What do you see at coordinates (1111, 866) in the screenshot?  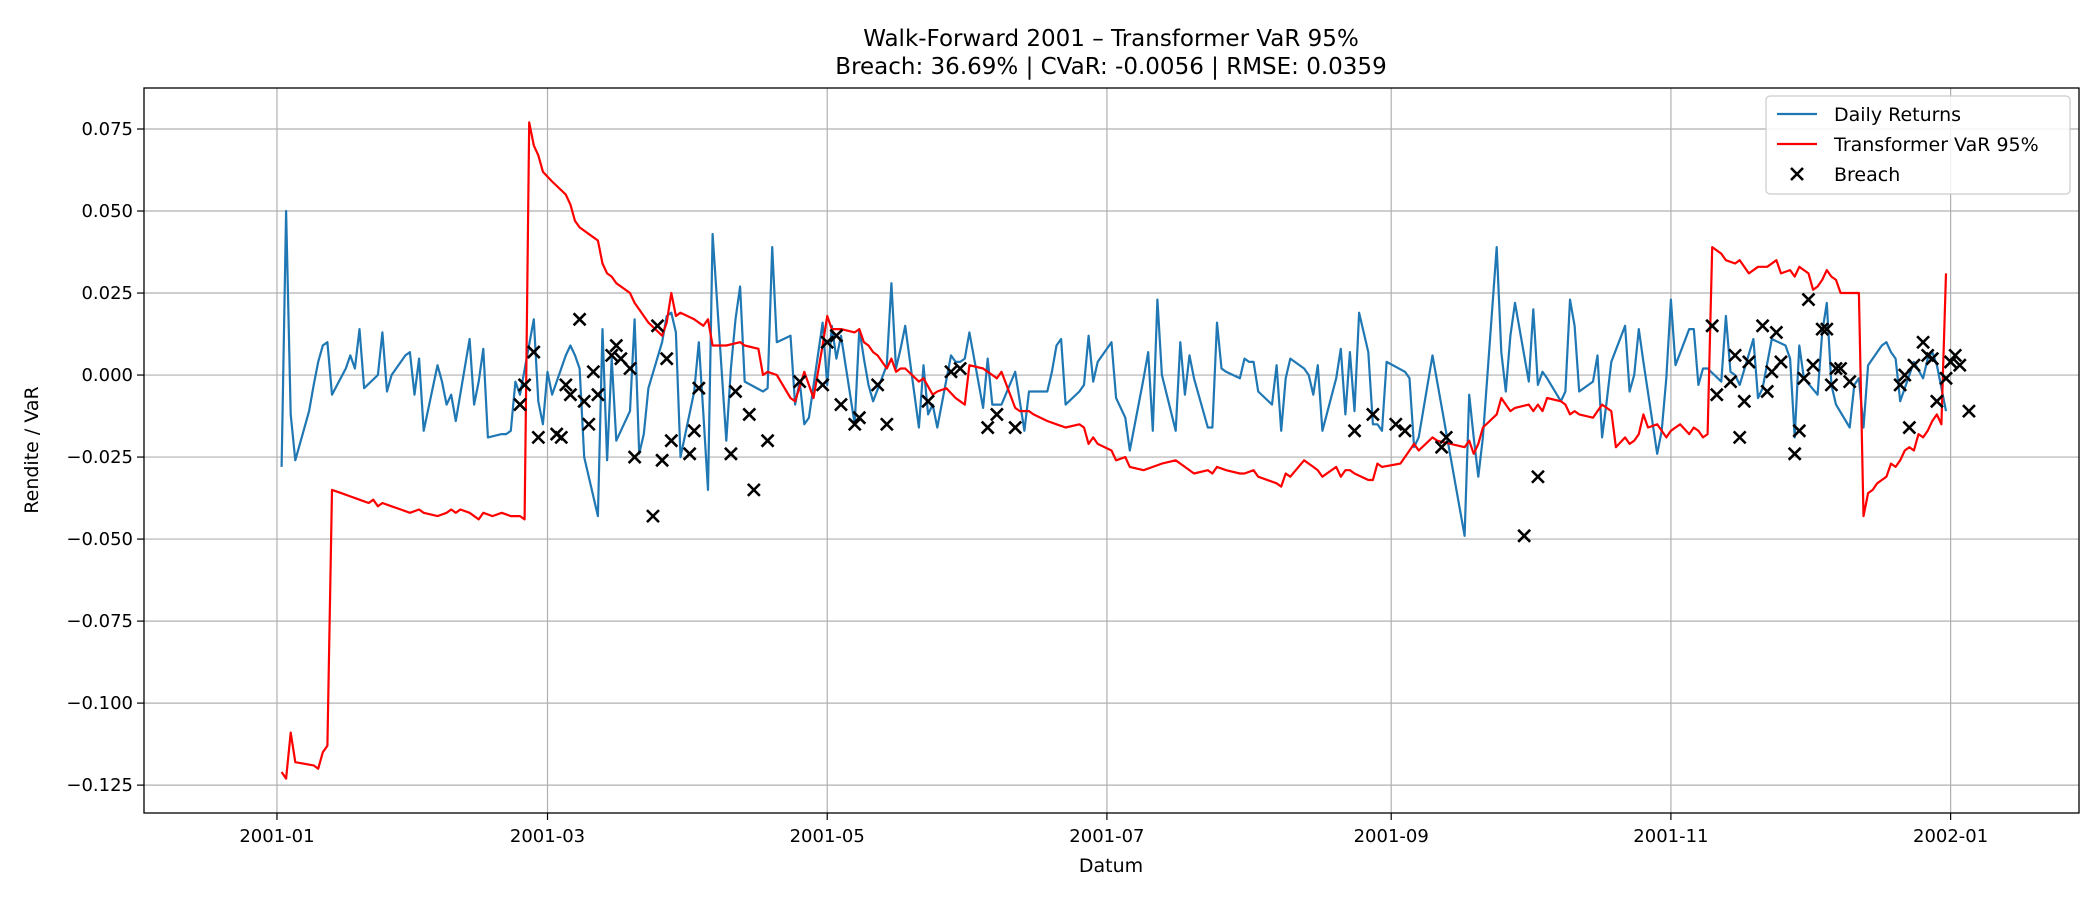 I see `x-axis-label: Datum` at bounding box center [1111, 866].